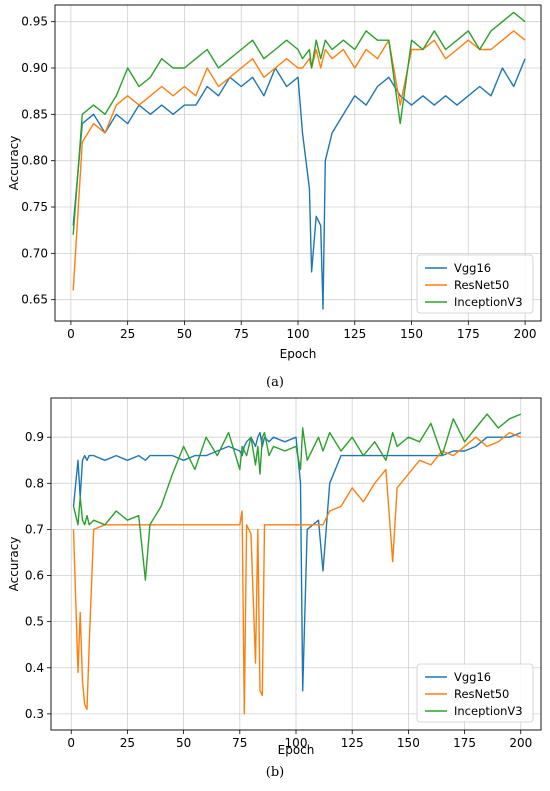  Describe the element at coordinates (34, 714) in the screenshot. I see `y-tick-label: 0.3` at that location.